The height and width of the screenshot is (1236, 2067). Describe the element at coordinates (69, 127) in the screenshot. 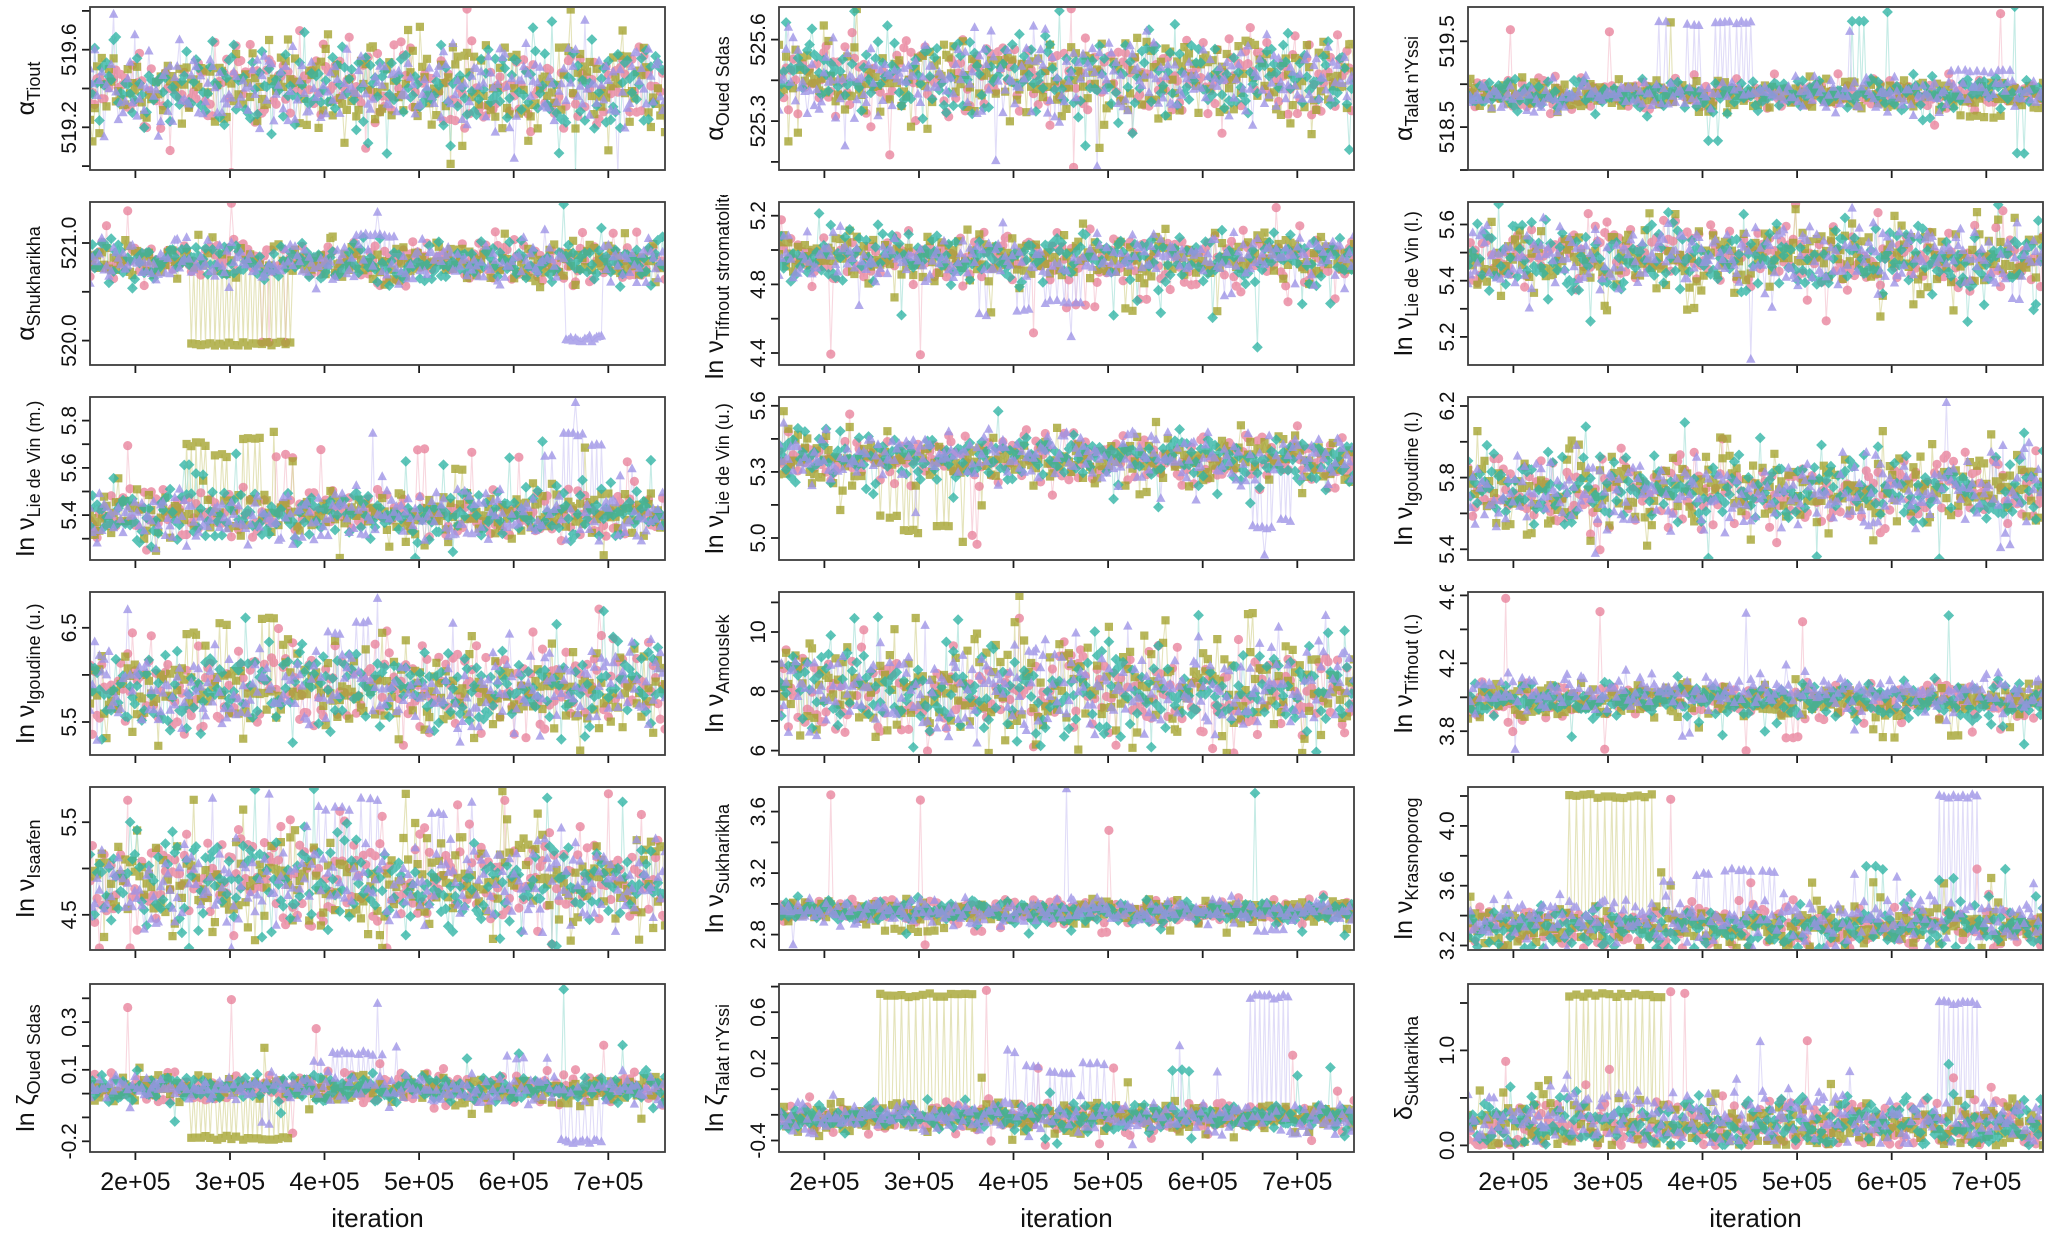

I see `y-tick-label: 519.2` at that location.